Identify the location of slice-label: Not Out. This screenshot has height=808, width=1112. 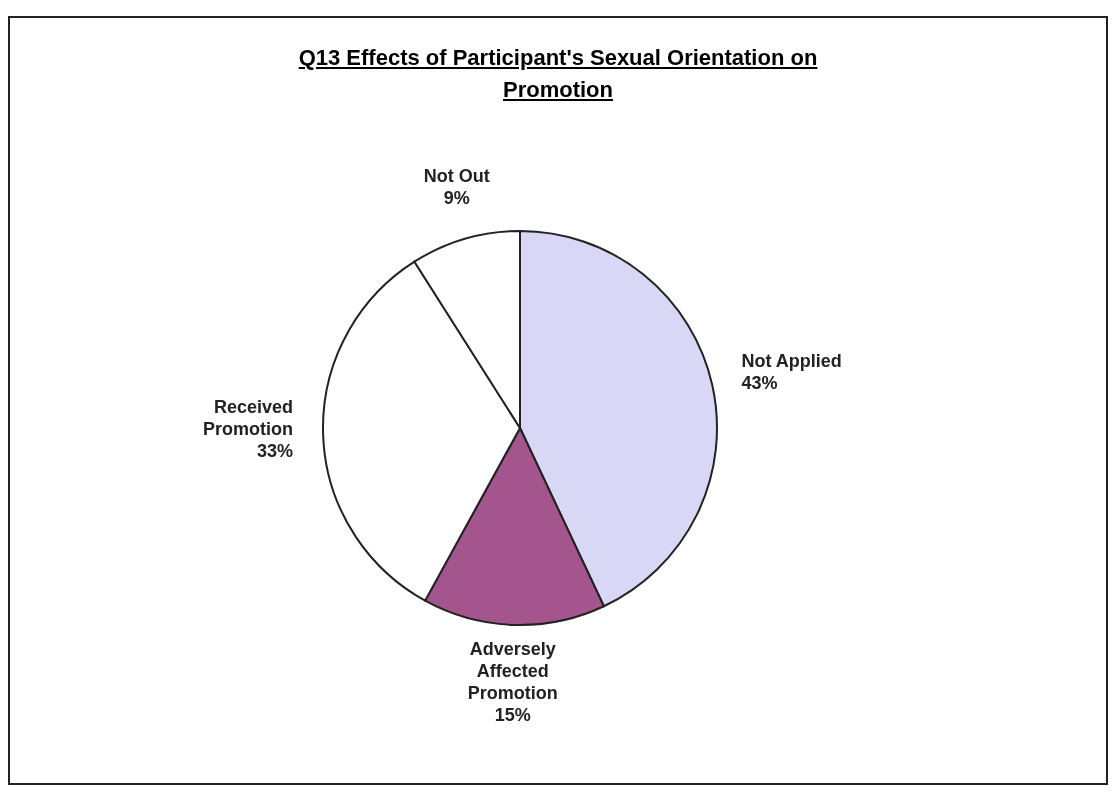
(456, 176).